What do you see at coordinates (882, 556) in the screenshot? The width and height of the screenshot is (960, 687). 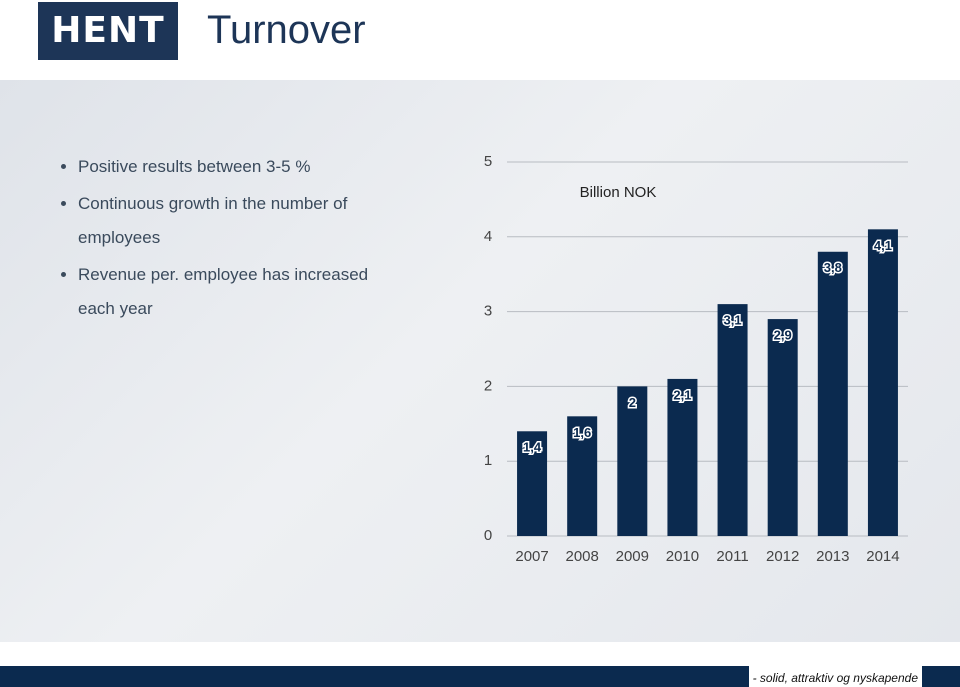 I see `x-tick-label: 2014` at bounding box center [882, 556].